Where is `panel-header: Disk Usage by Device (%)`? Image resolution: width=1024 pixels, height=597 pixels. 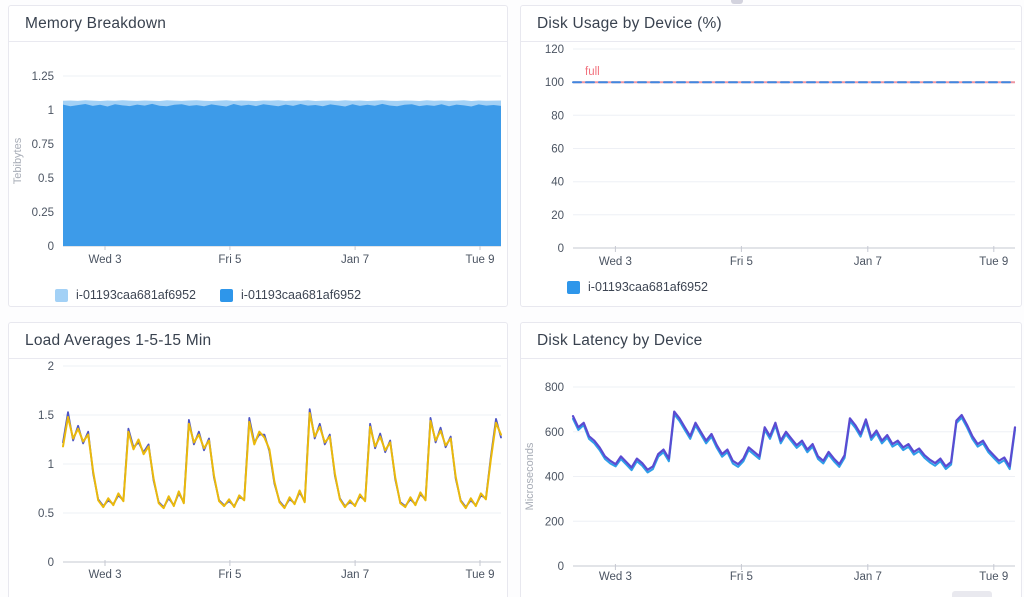 panel-header: Disk Usage by Device (%) is located at coordinates (771, 24).